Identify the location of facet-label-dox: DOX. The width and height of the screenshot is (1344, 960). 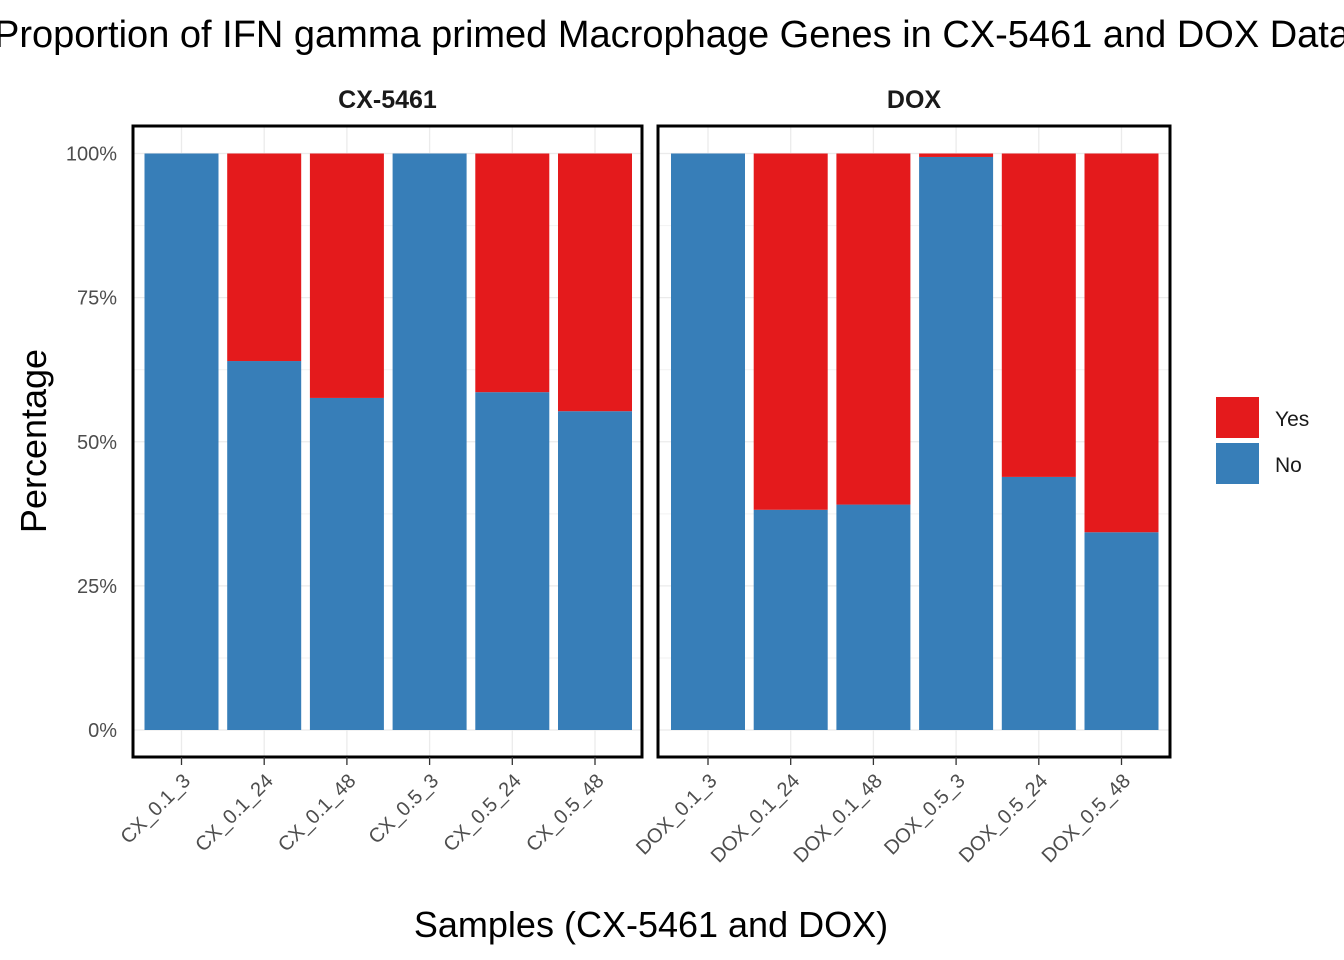
(914, 100).